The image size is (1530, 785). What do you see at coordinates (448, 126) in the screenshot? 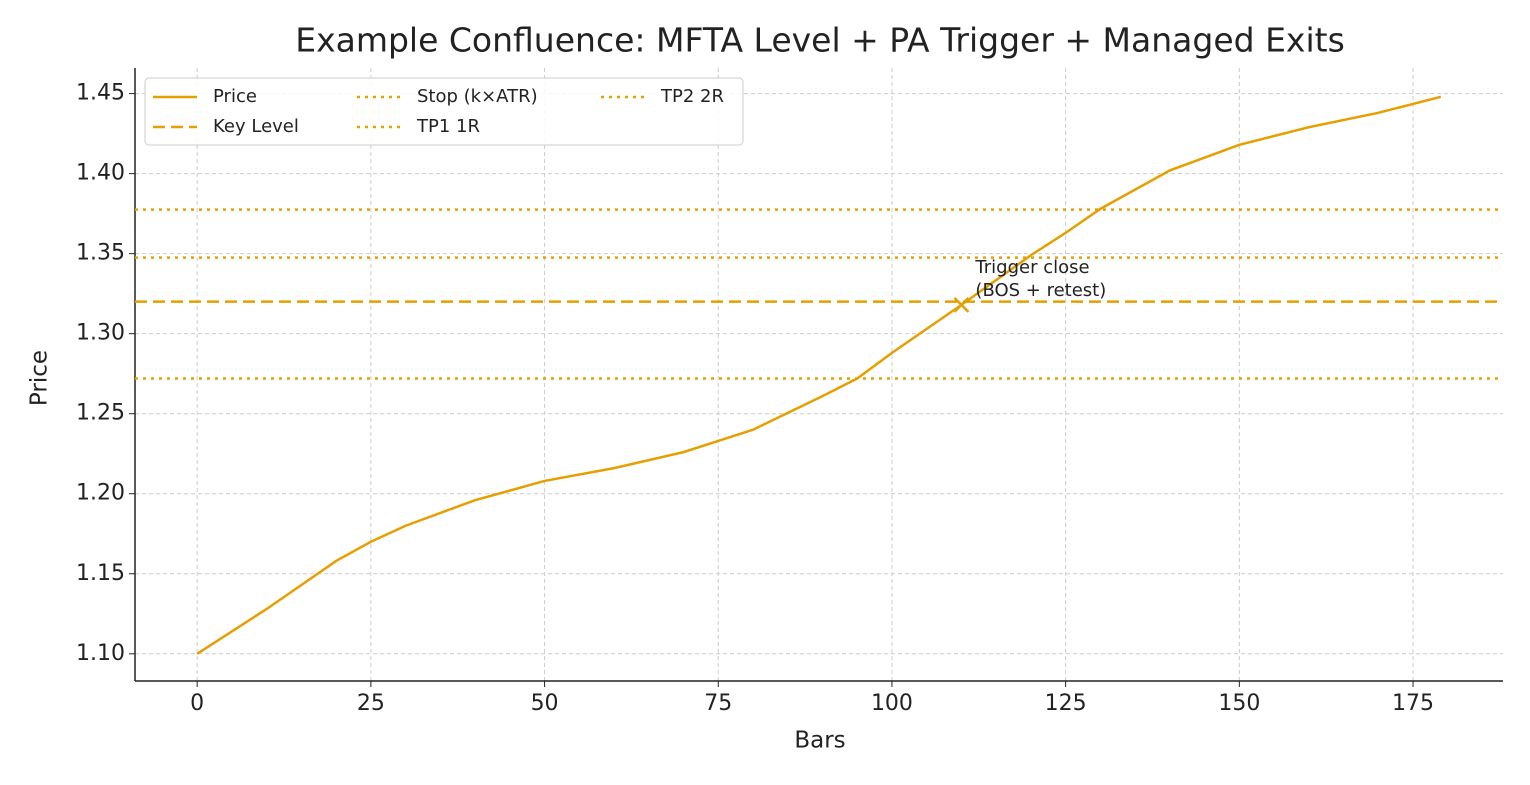
I see `legend-label: TP1 1R` at bounding box center [448, 126].